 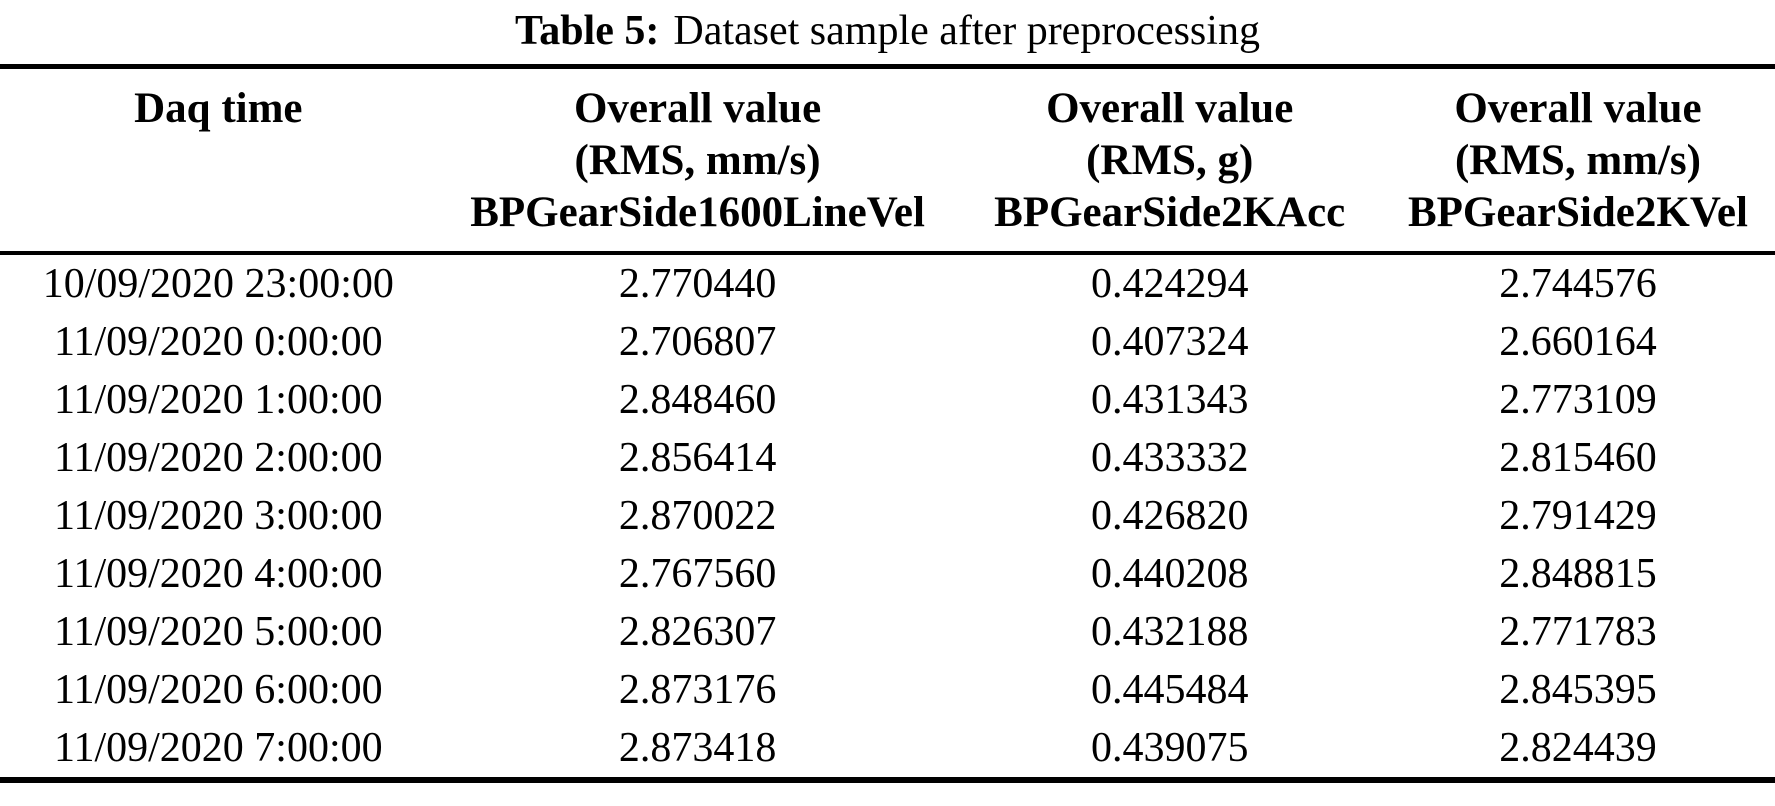 I want to click on table-caption-label: Table 5:, so click(x=587, y=31).